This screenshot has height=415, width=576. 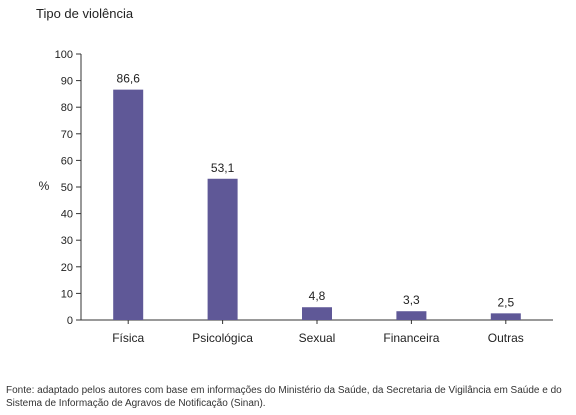 I want to click on y-tick-label: 30, so click(x=67, y=241).